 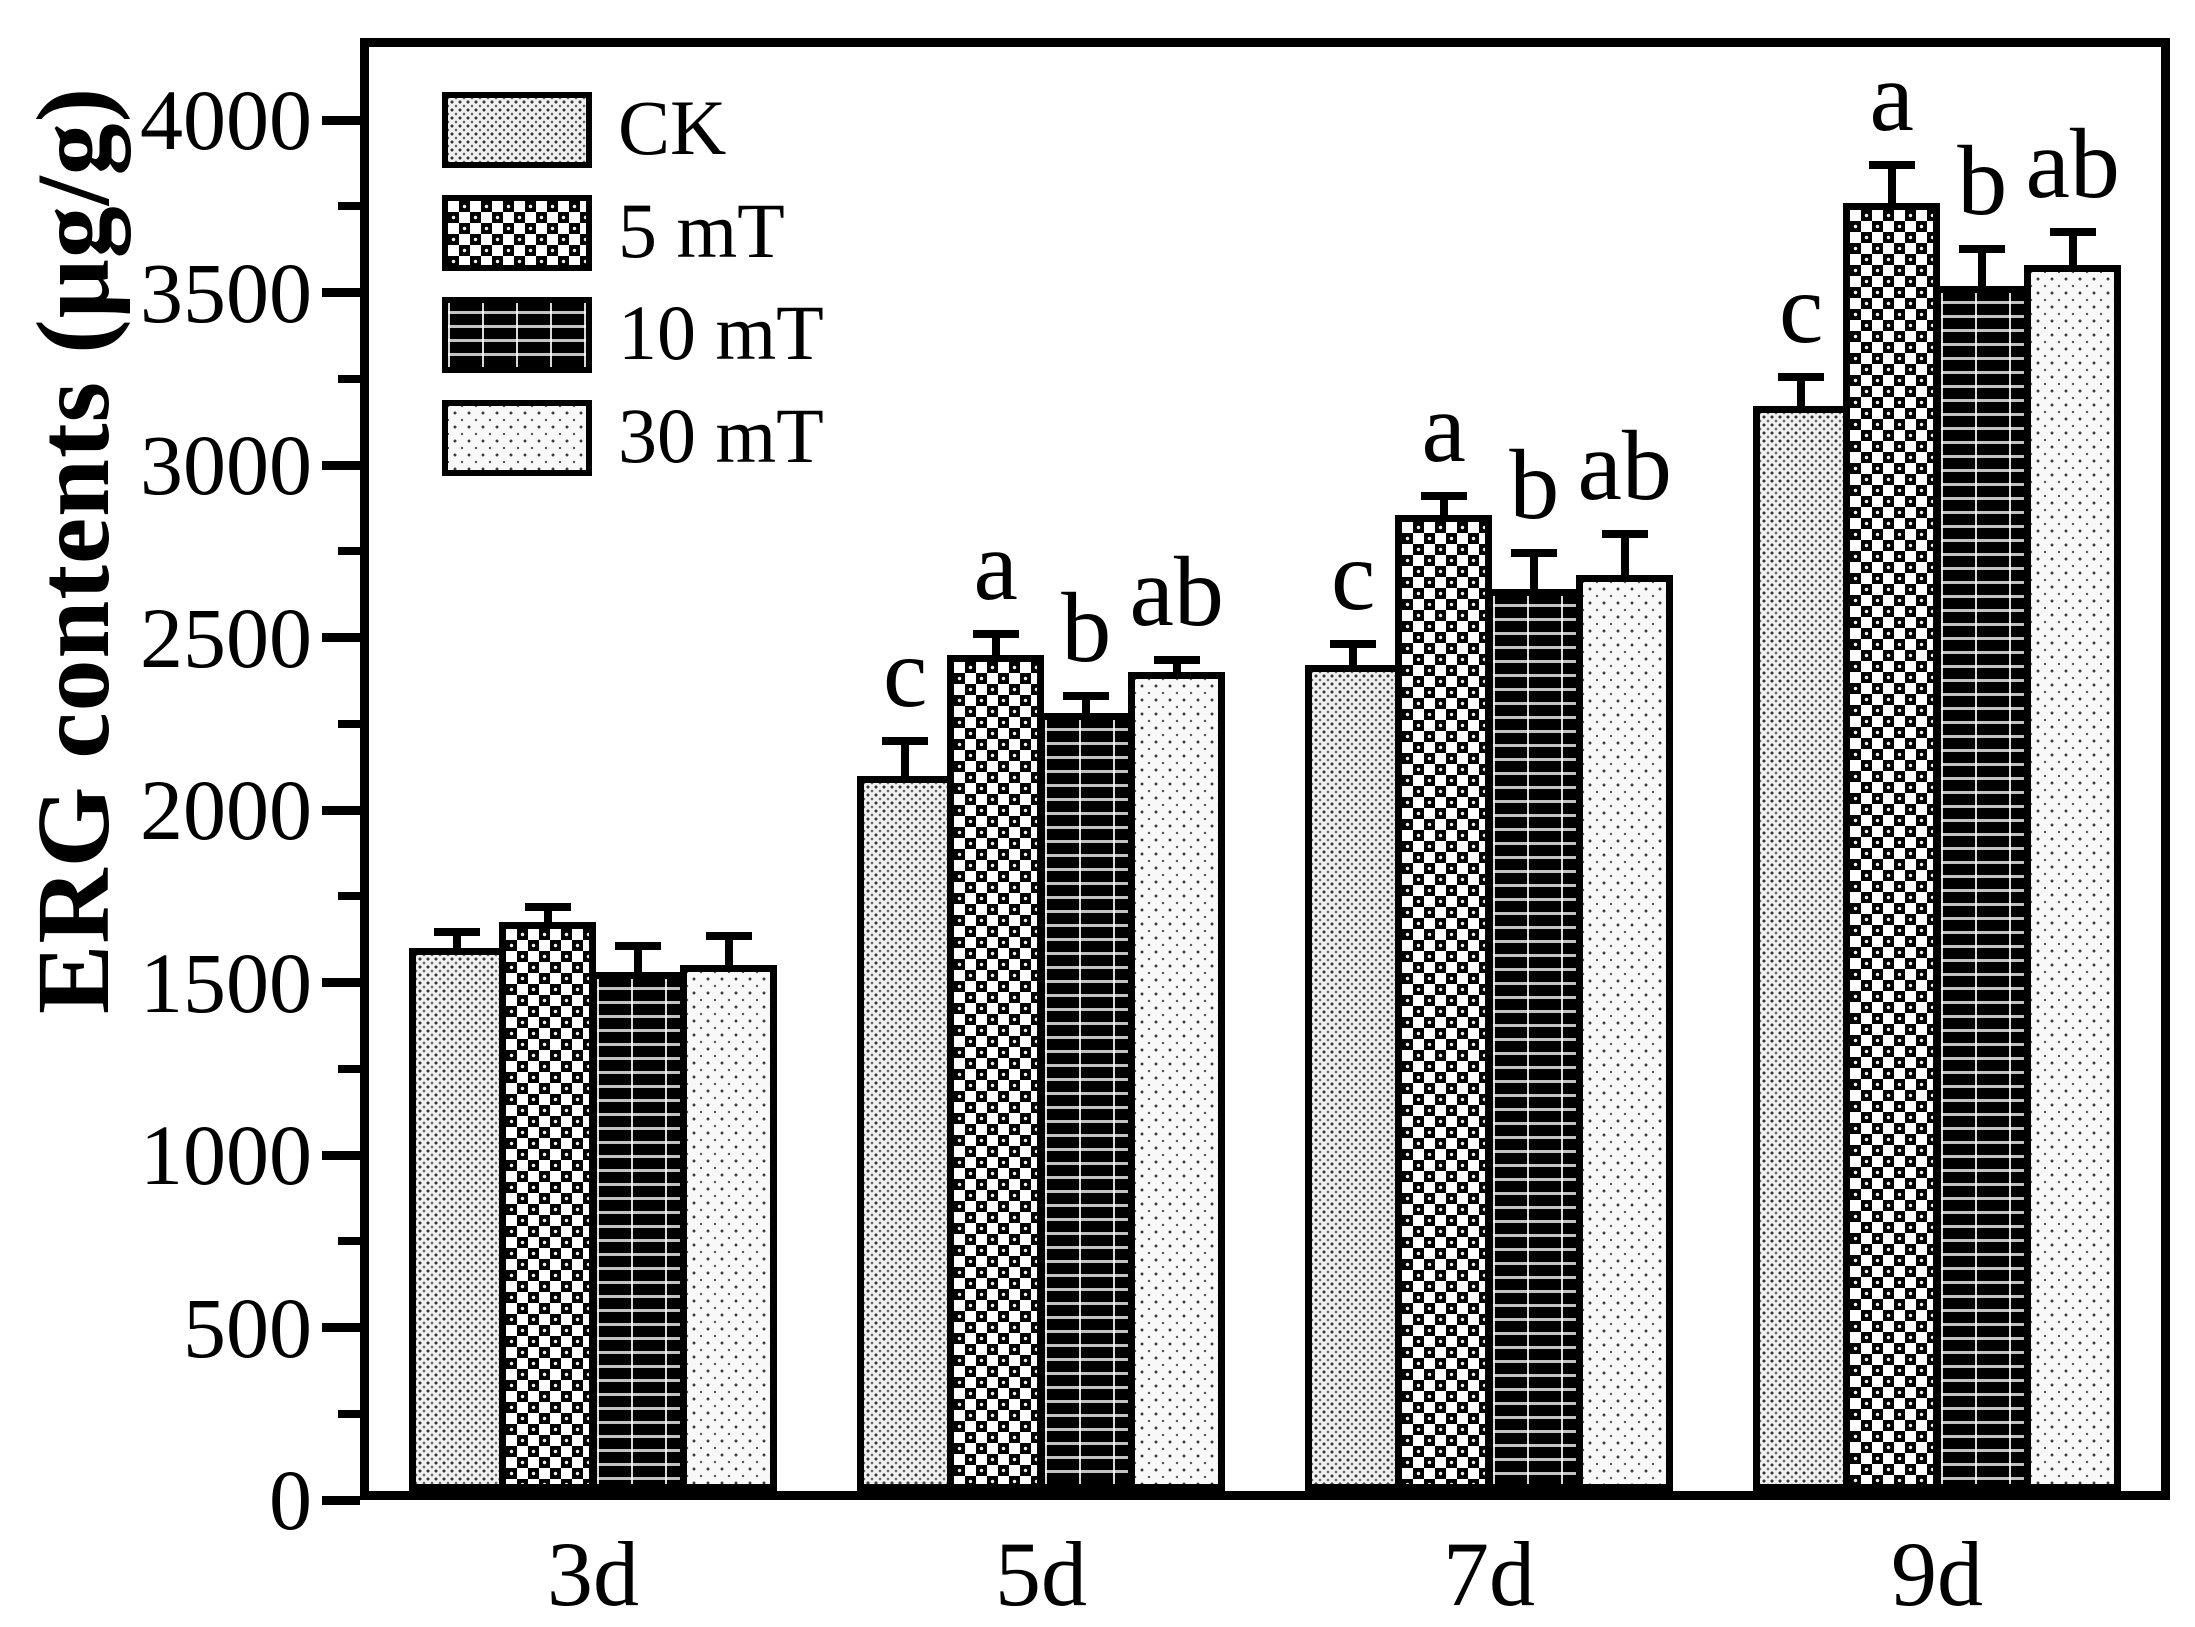 I want to click on y-tick-label: 3000, so click(x=226, y=465).